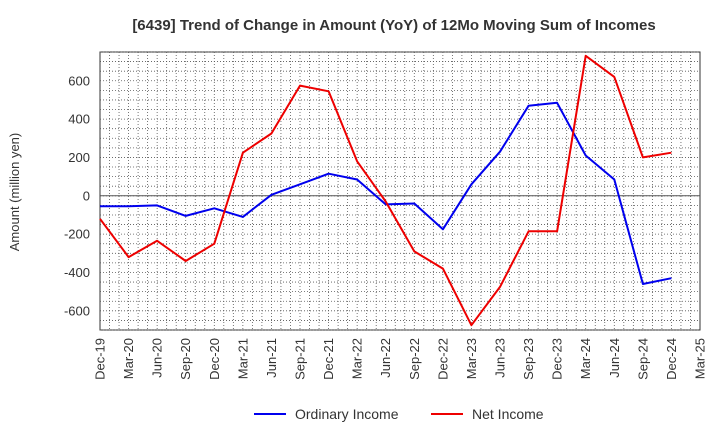 Image resolution: width=720 pixels, height=440 pixels. Describe the element at coordinates (79, 80) in the screenshot. I see `y-tick-label: 600` at that location.